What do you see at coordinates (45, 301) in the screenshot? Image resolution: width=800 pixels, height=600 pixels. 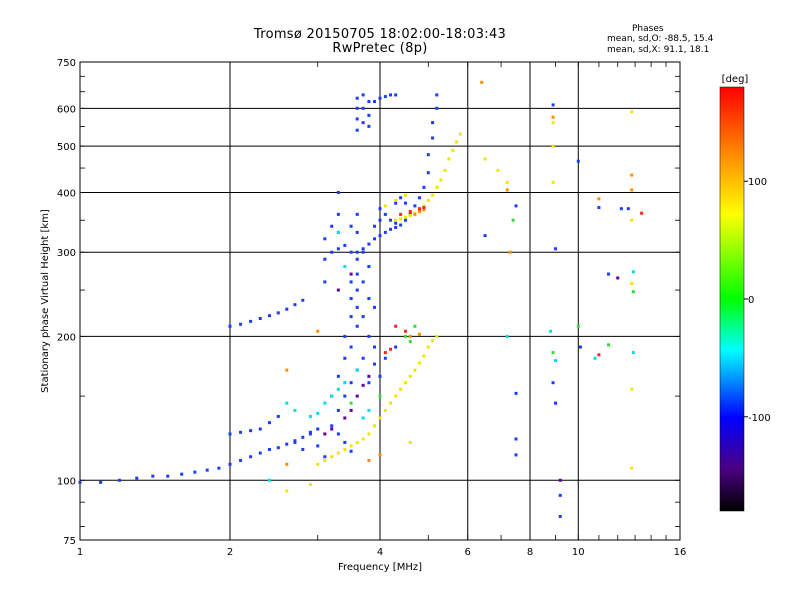 I see `y-axis-label: Stationary phase Virtual Height [km]` at bounding box center [45, 301].